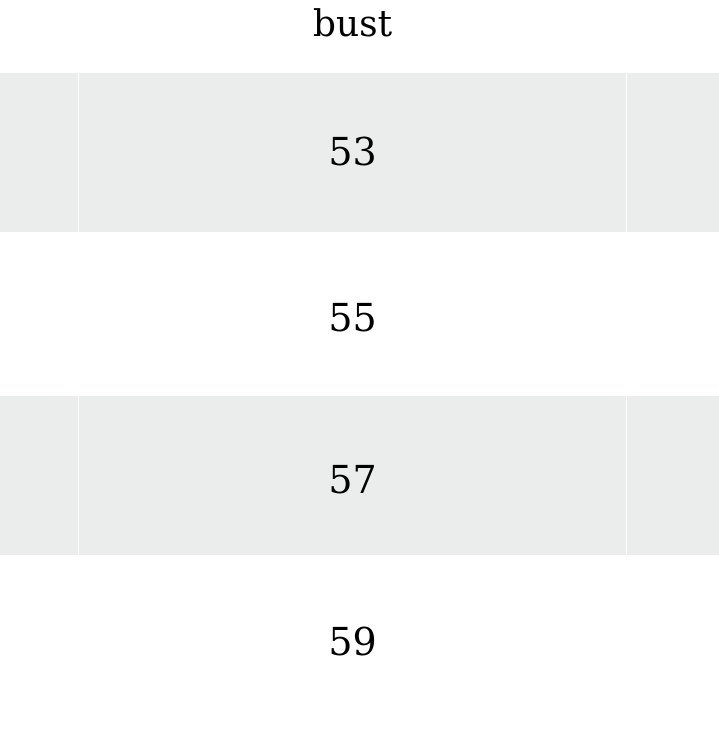 The image size is (719, 729). I want to click on table-header: bust, so click(359, 36).